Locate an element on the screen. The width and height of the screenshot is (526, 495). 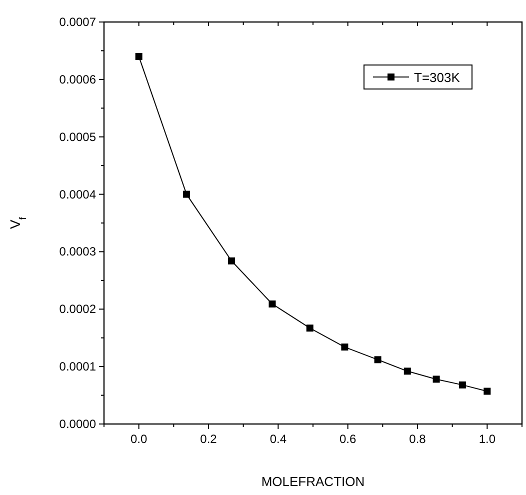
y-tick-label: 0.0003 is located at coordinates (77, 251).